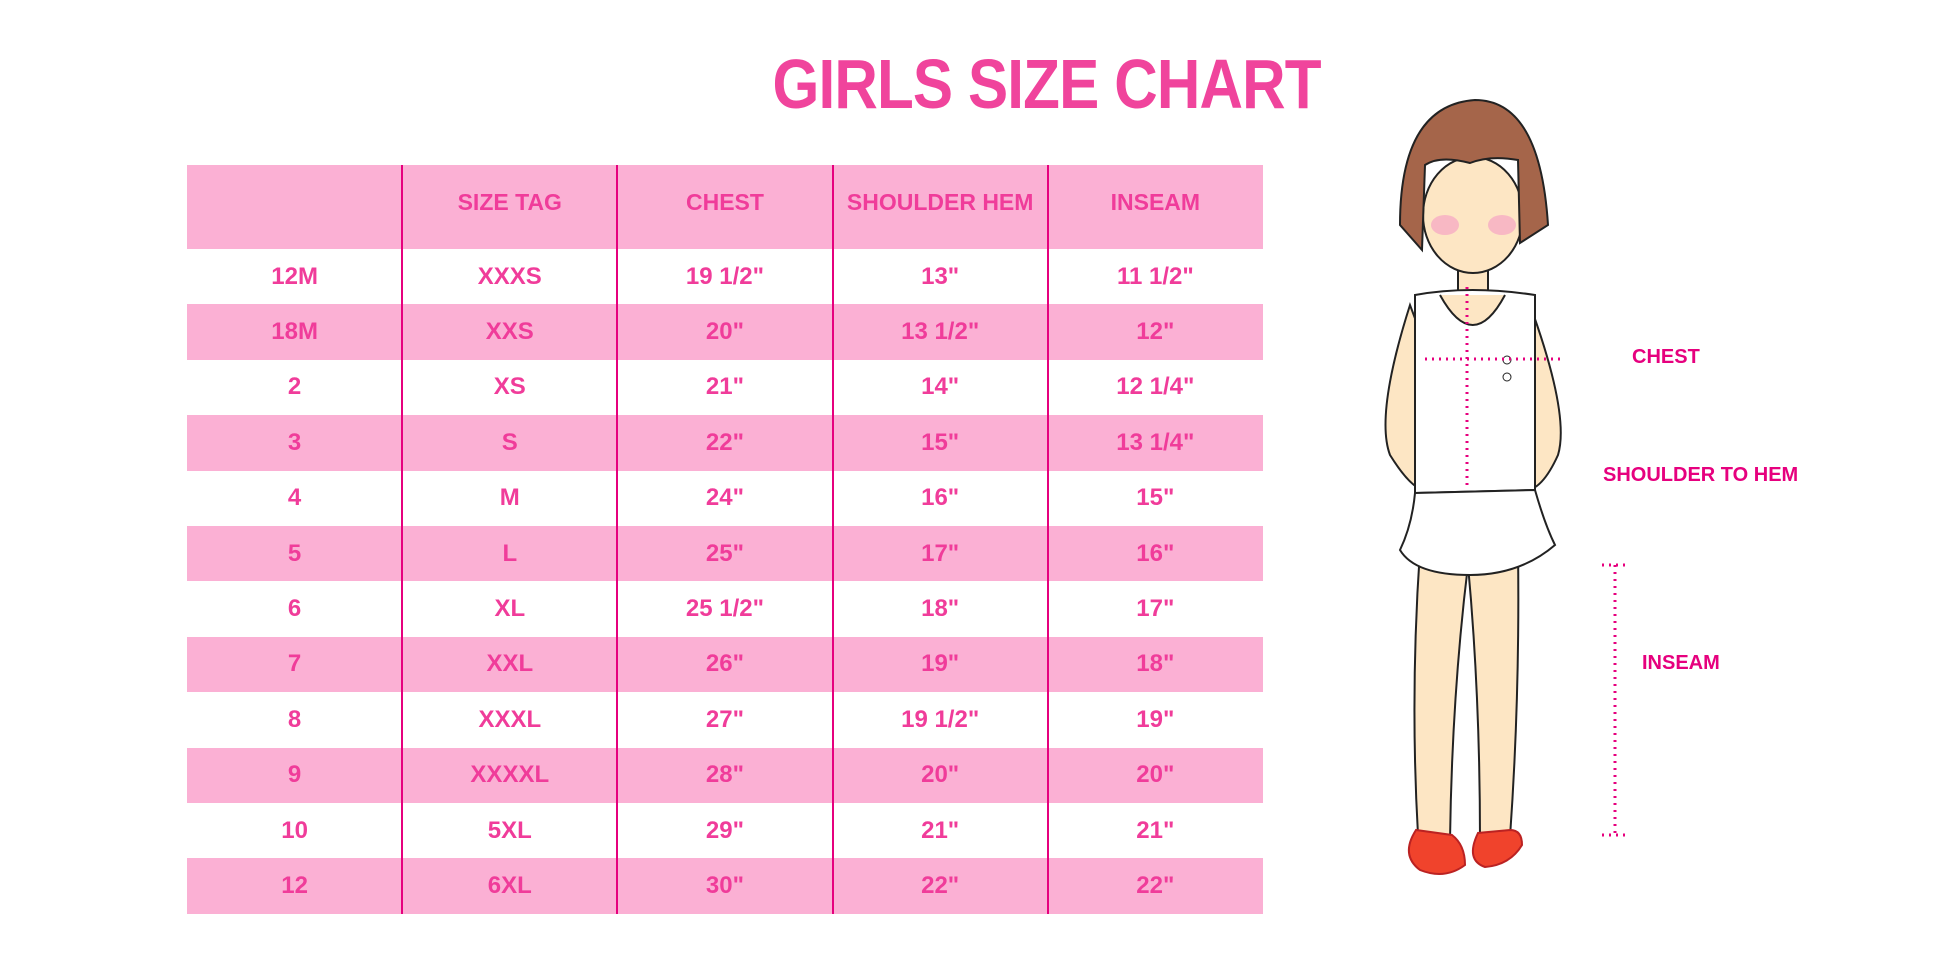  I want to click on inseam-label: INSEAM, so click(1681, 663).